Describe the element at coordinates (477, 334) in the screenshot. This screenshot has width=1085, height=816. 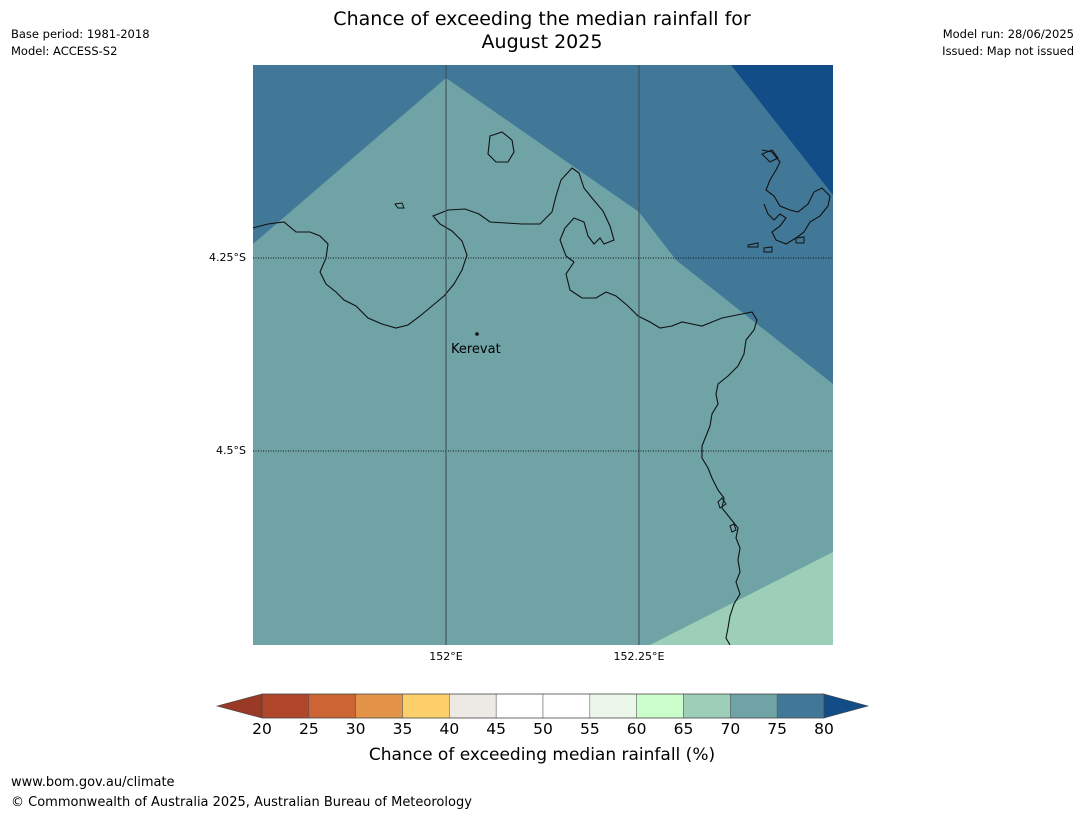
I see `kerevat-marker` at that location.